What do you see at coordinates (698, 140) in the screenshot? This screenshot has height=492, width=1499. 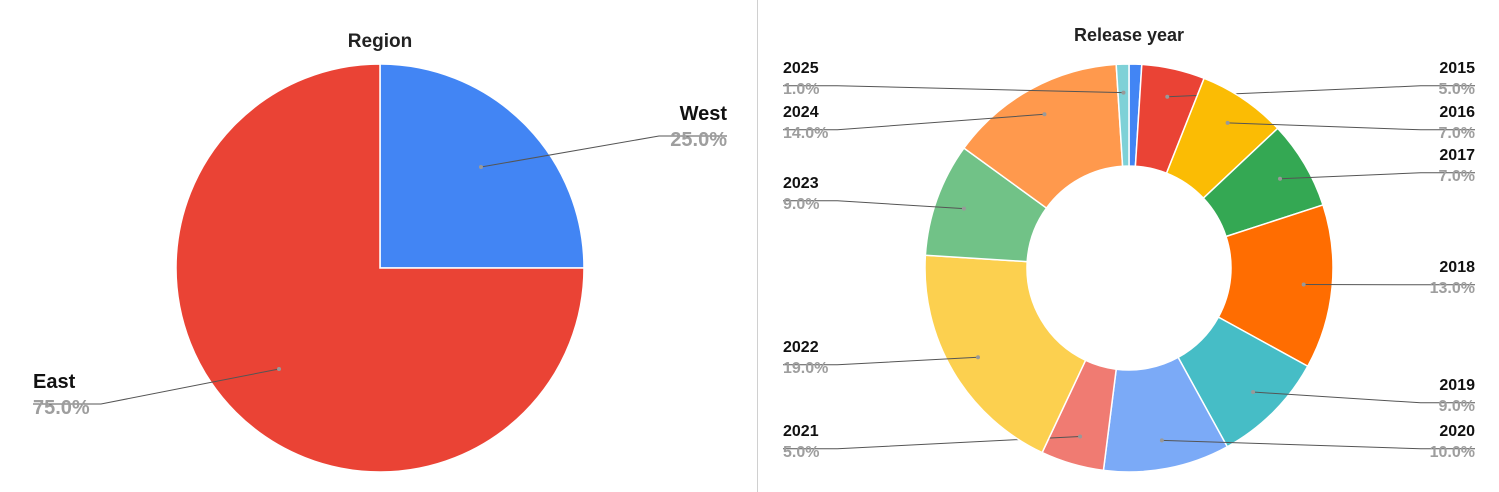 I see `value-label: 25.0%` at bounding box center [698, 140].